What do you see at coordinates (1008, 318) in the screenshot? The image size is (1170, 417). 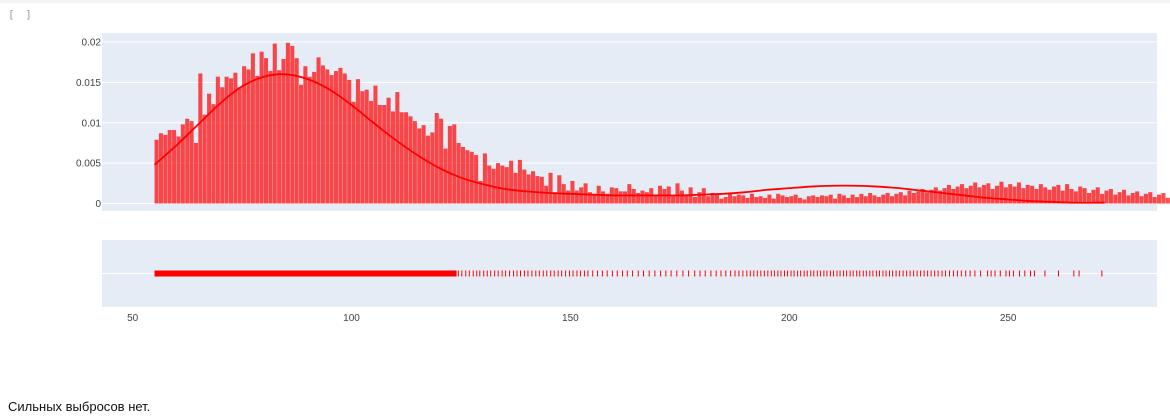 I see `x-tick-label: 250` at bounding box center [1008, 318].